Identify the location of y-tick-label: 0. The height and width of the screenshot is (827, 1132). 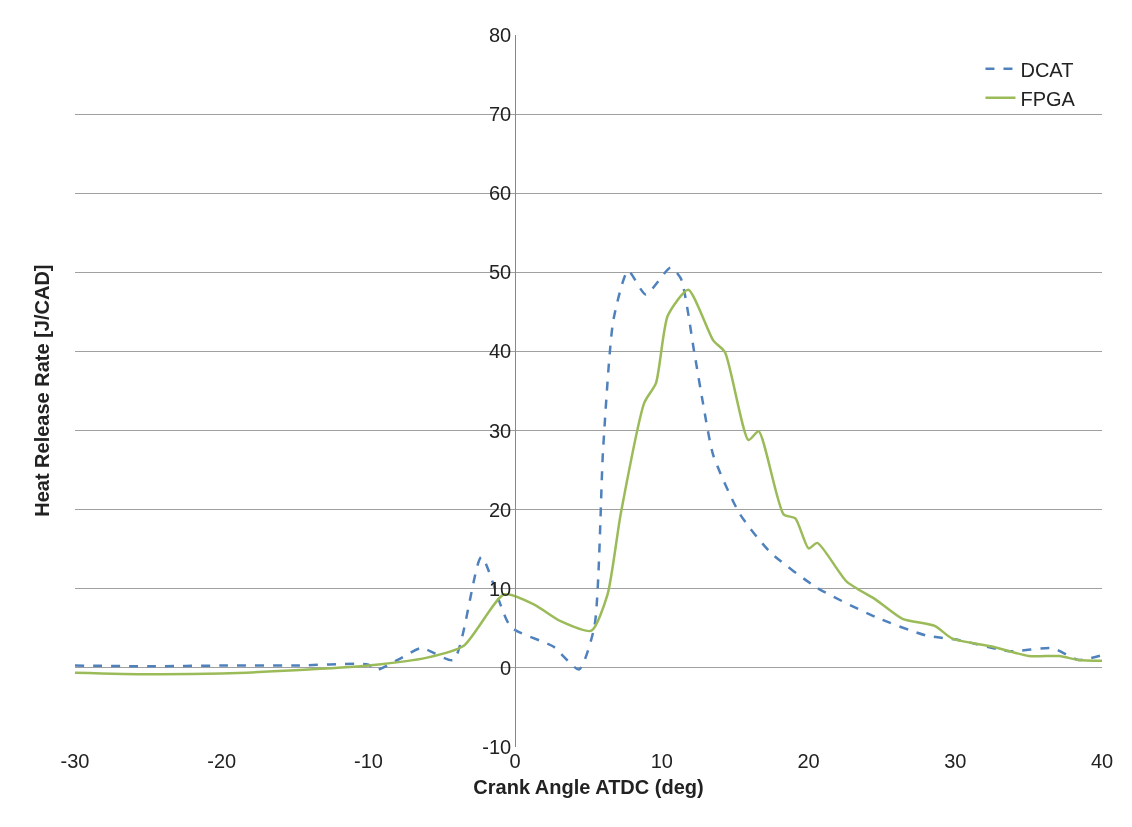
(506, 667).